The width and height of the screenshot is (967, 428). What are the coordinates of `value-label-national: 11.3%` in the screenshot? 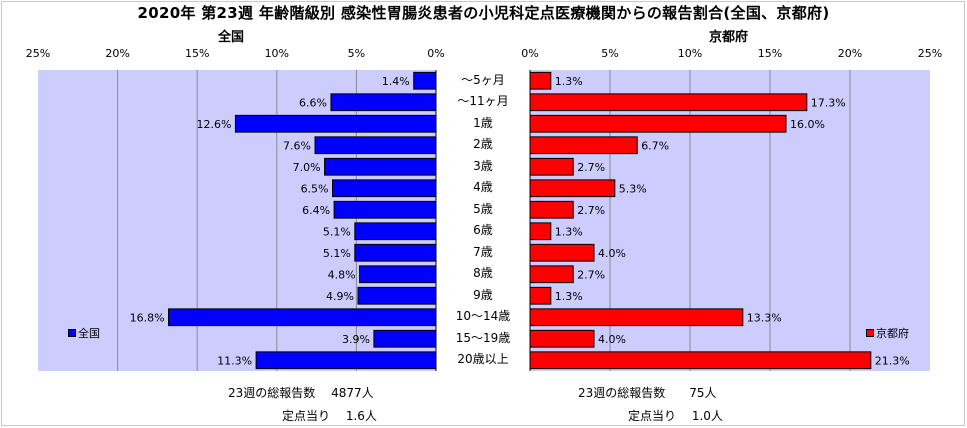 It's located at (234, 360).